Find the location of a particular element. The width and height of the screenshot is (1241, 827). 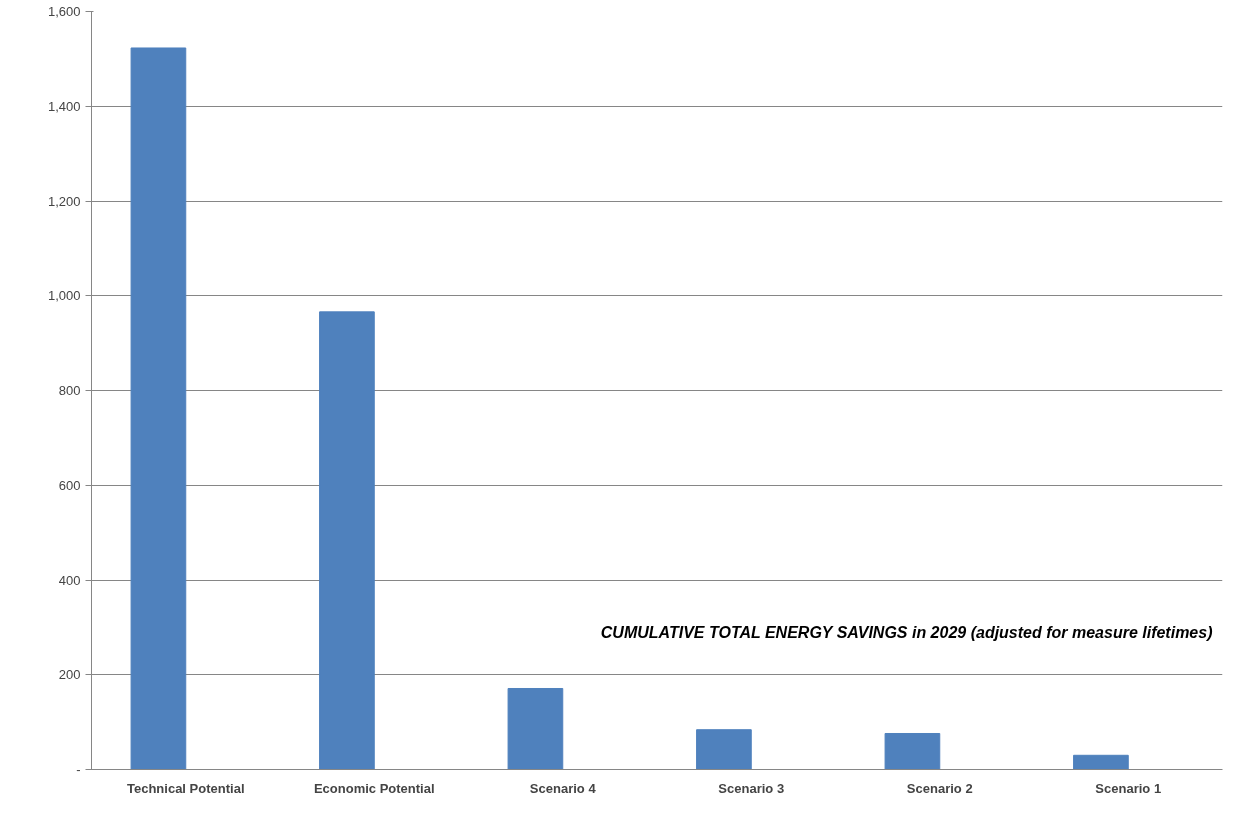

x-tick-label: Scenario 4 is located at coordinates (563, 788).